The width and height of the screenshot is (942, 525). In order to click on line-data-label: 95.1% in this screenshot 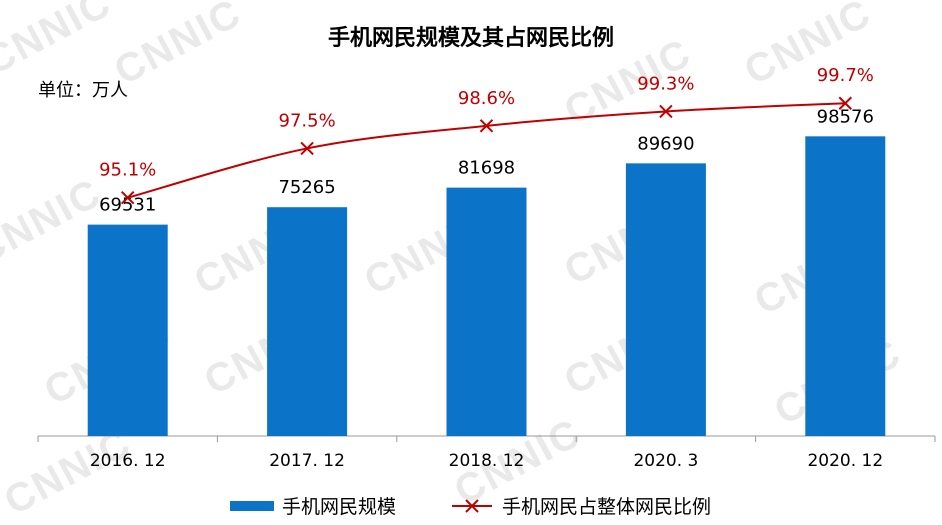, I will do `click(127, 170)`.